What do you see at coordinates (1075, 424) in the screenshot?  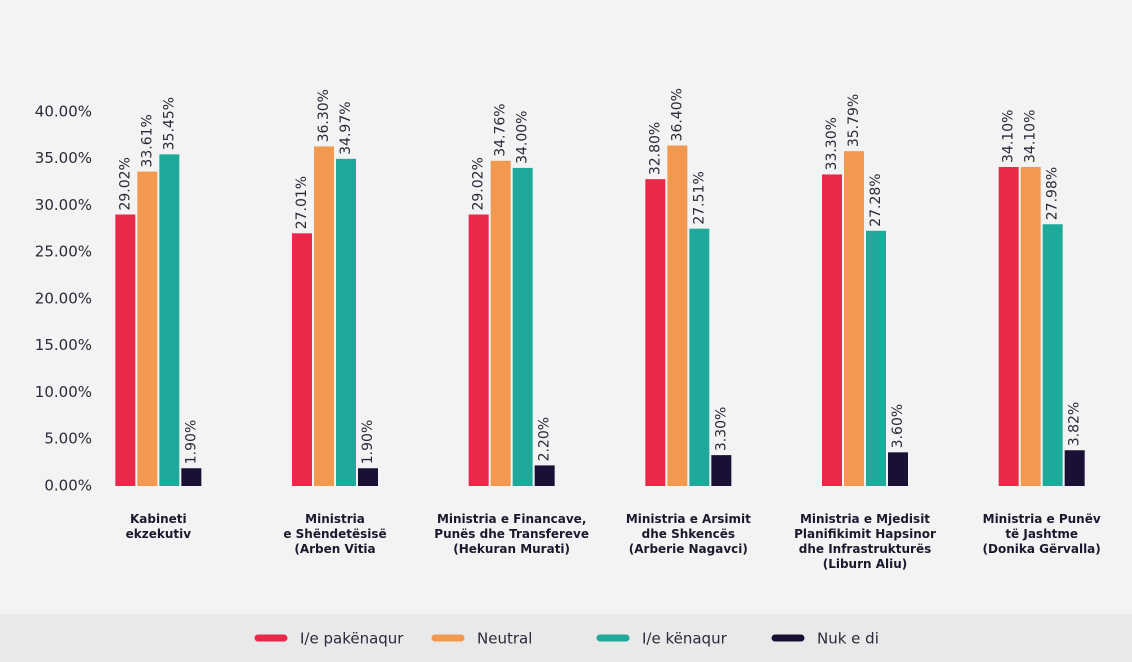 I see `value-label: 3.82%` at bounding box center [1075, 424].